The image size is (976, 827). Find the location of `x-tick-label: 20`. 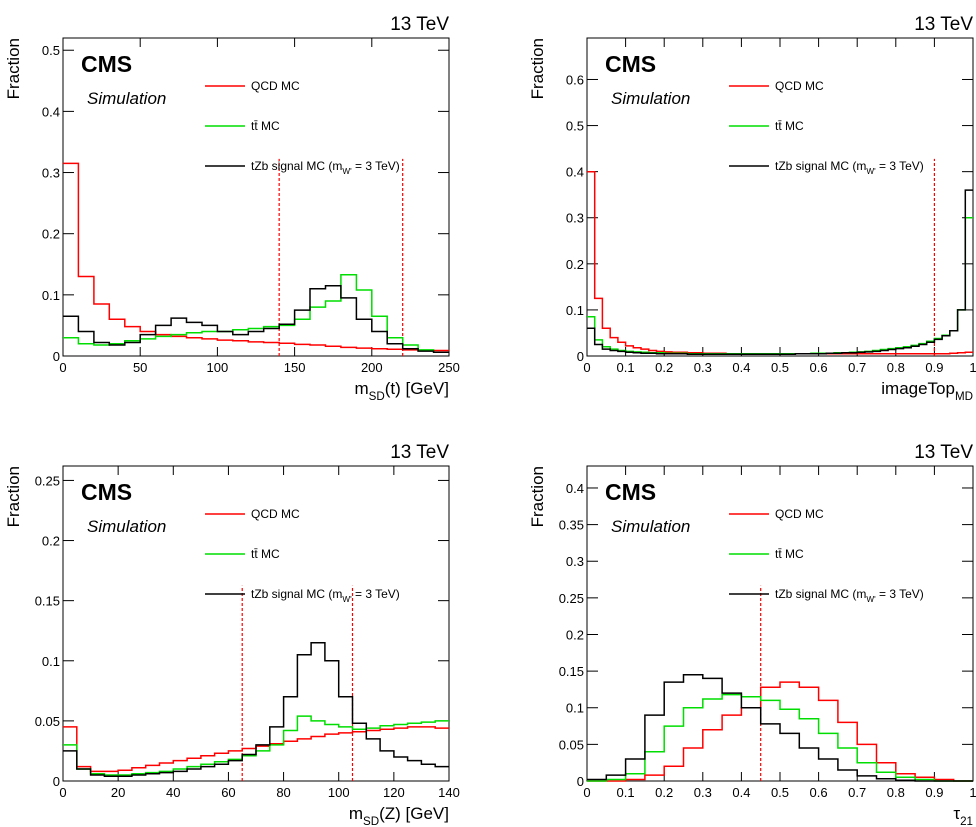

x-tick-label: 20 is located at coordinates (118, 792).